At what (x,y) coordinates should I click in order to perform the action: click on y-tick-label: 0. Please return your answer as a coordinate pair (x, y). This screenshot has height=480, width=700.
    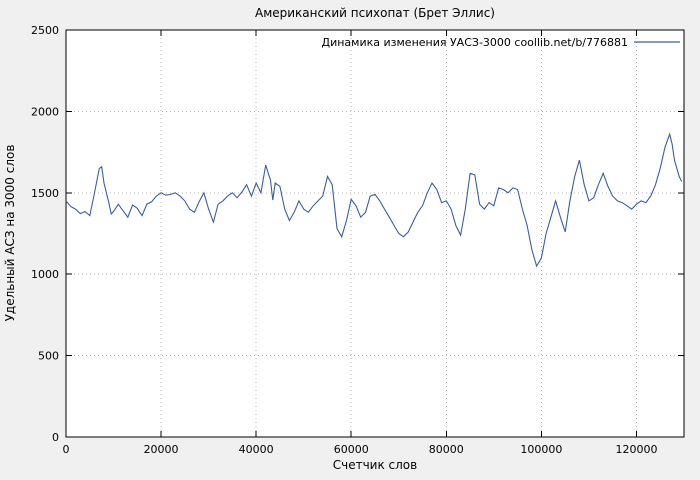
    Looking at the image, I should click on (55, 437).